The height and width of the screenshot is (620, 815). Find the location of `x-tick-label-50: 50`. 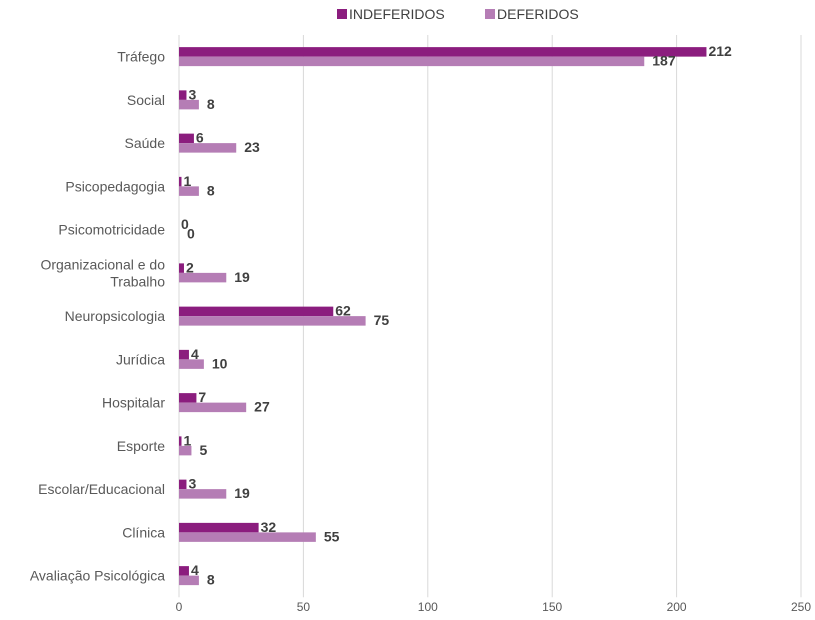

x-tick-label-50: 50 is located at coordinates (304, 607).